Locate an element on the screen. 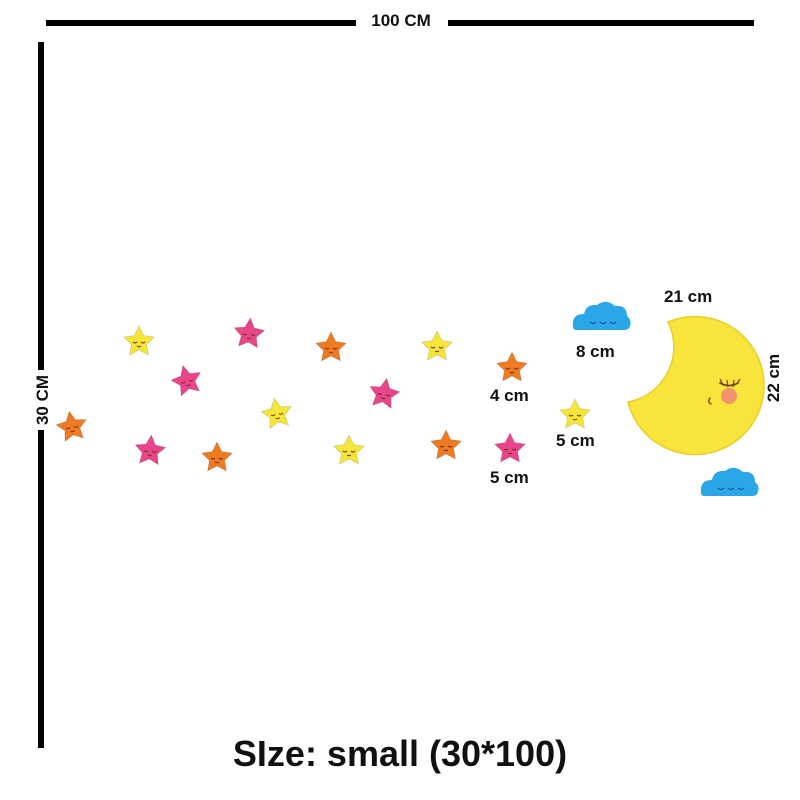 Image resolution: width=800 pixels, height=800 pixels. moon-width-label: 21 cm is located at coordinates (688, 296).